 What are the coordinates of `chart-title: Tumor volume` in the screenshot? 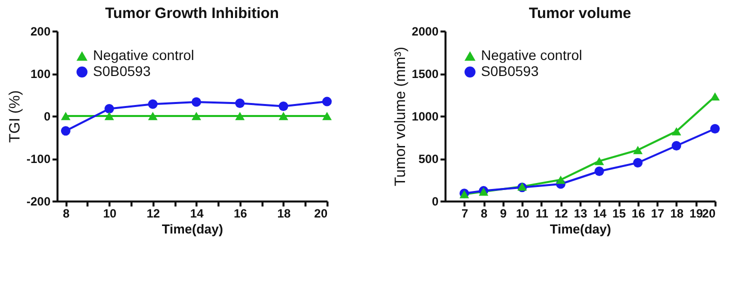 It's located at (580, 13).